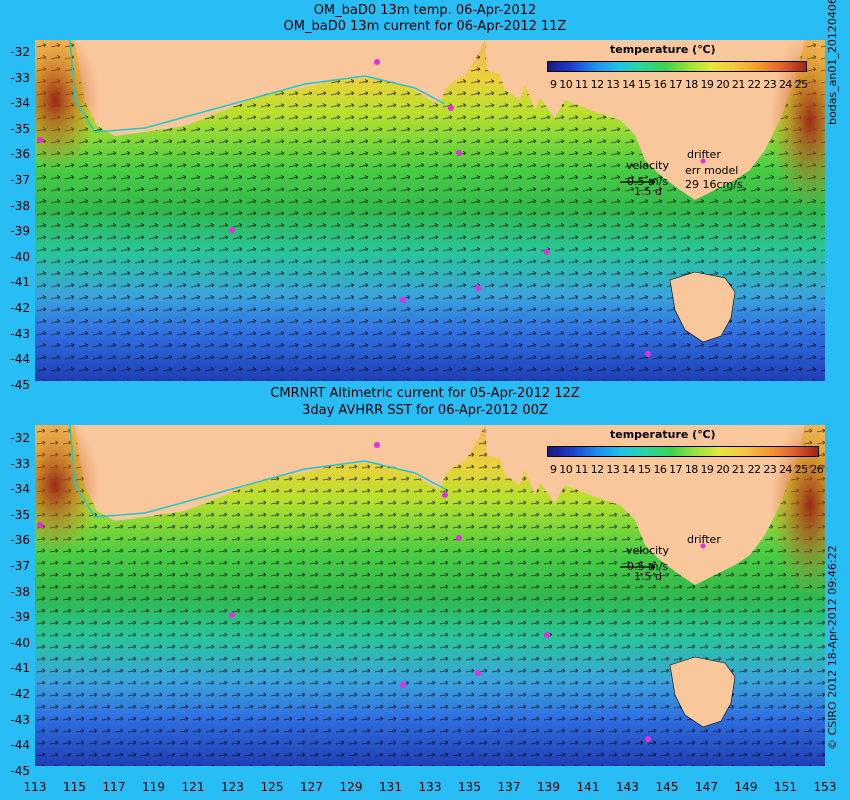 Image resolution: width=850 pixels, height=800 pixels. I want to click on bottom-lat-tick: -33, so click(20, 463).